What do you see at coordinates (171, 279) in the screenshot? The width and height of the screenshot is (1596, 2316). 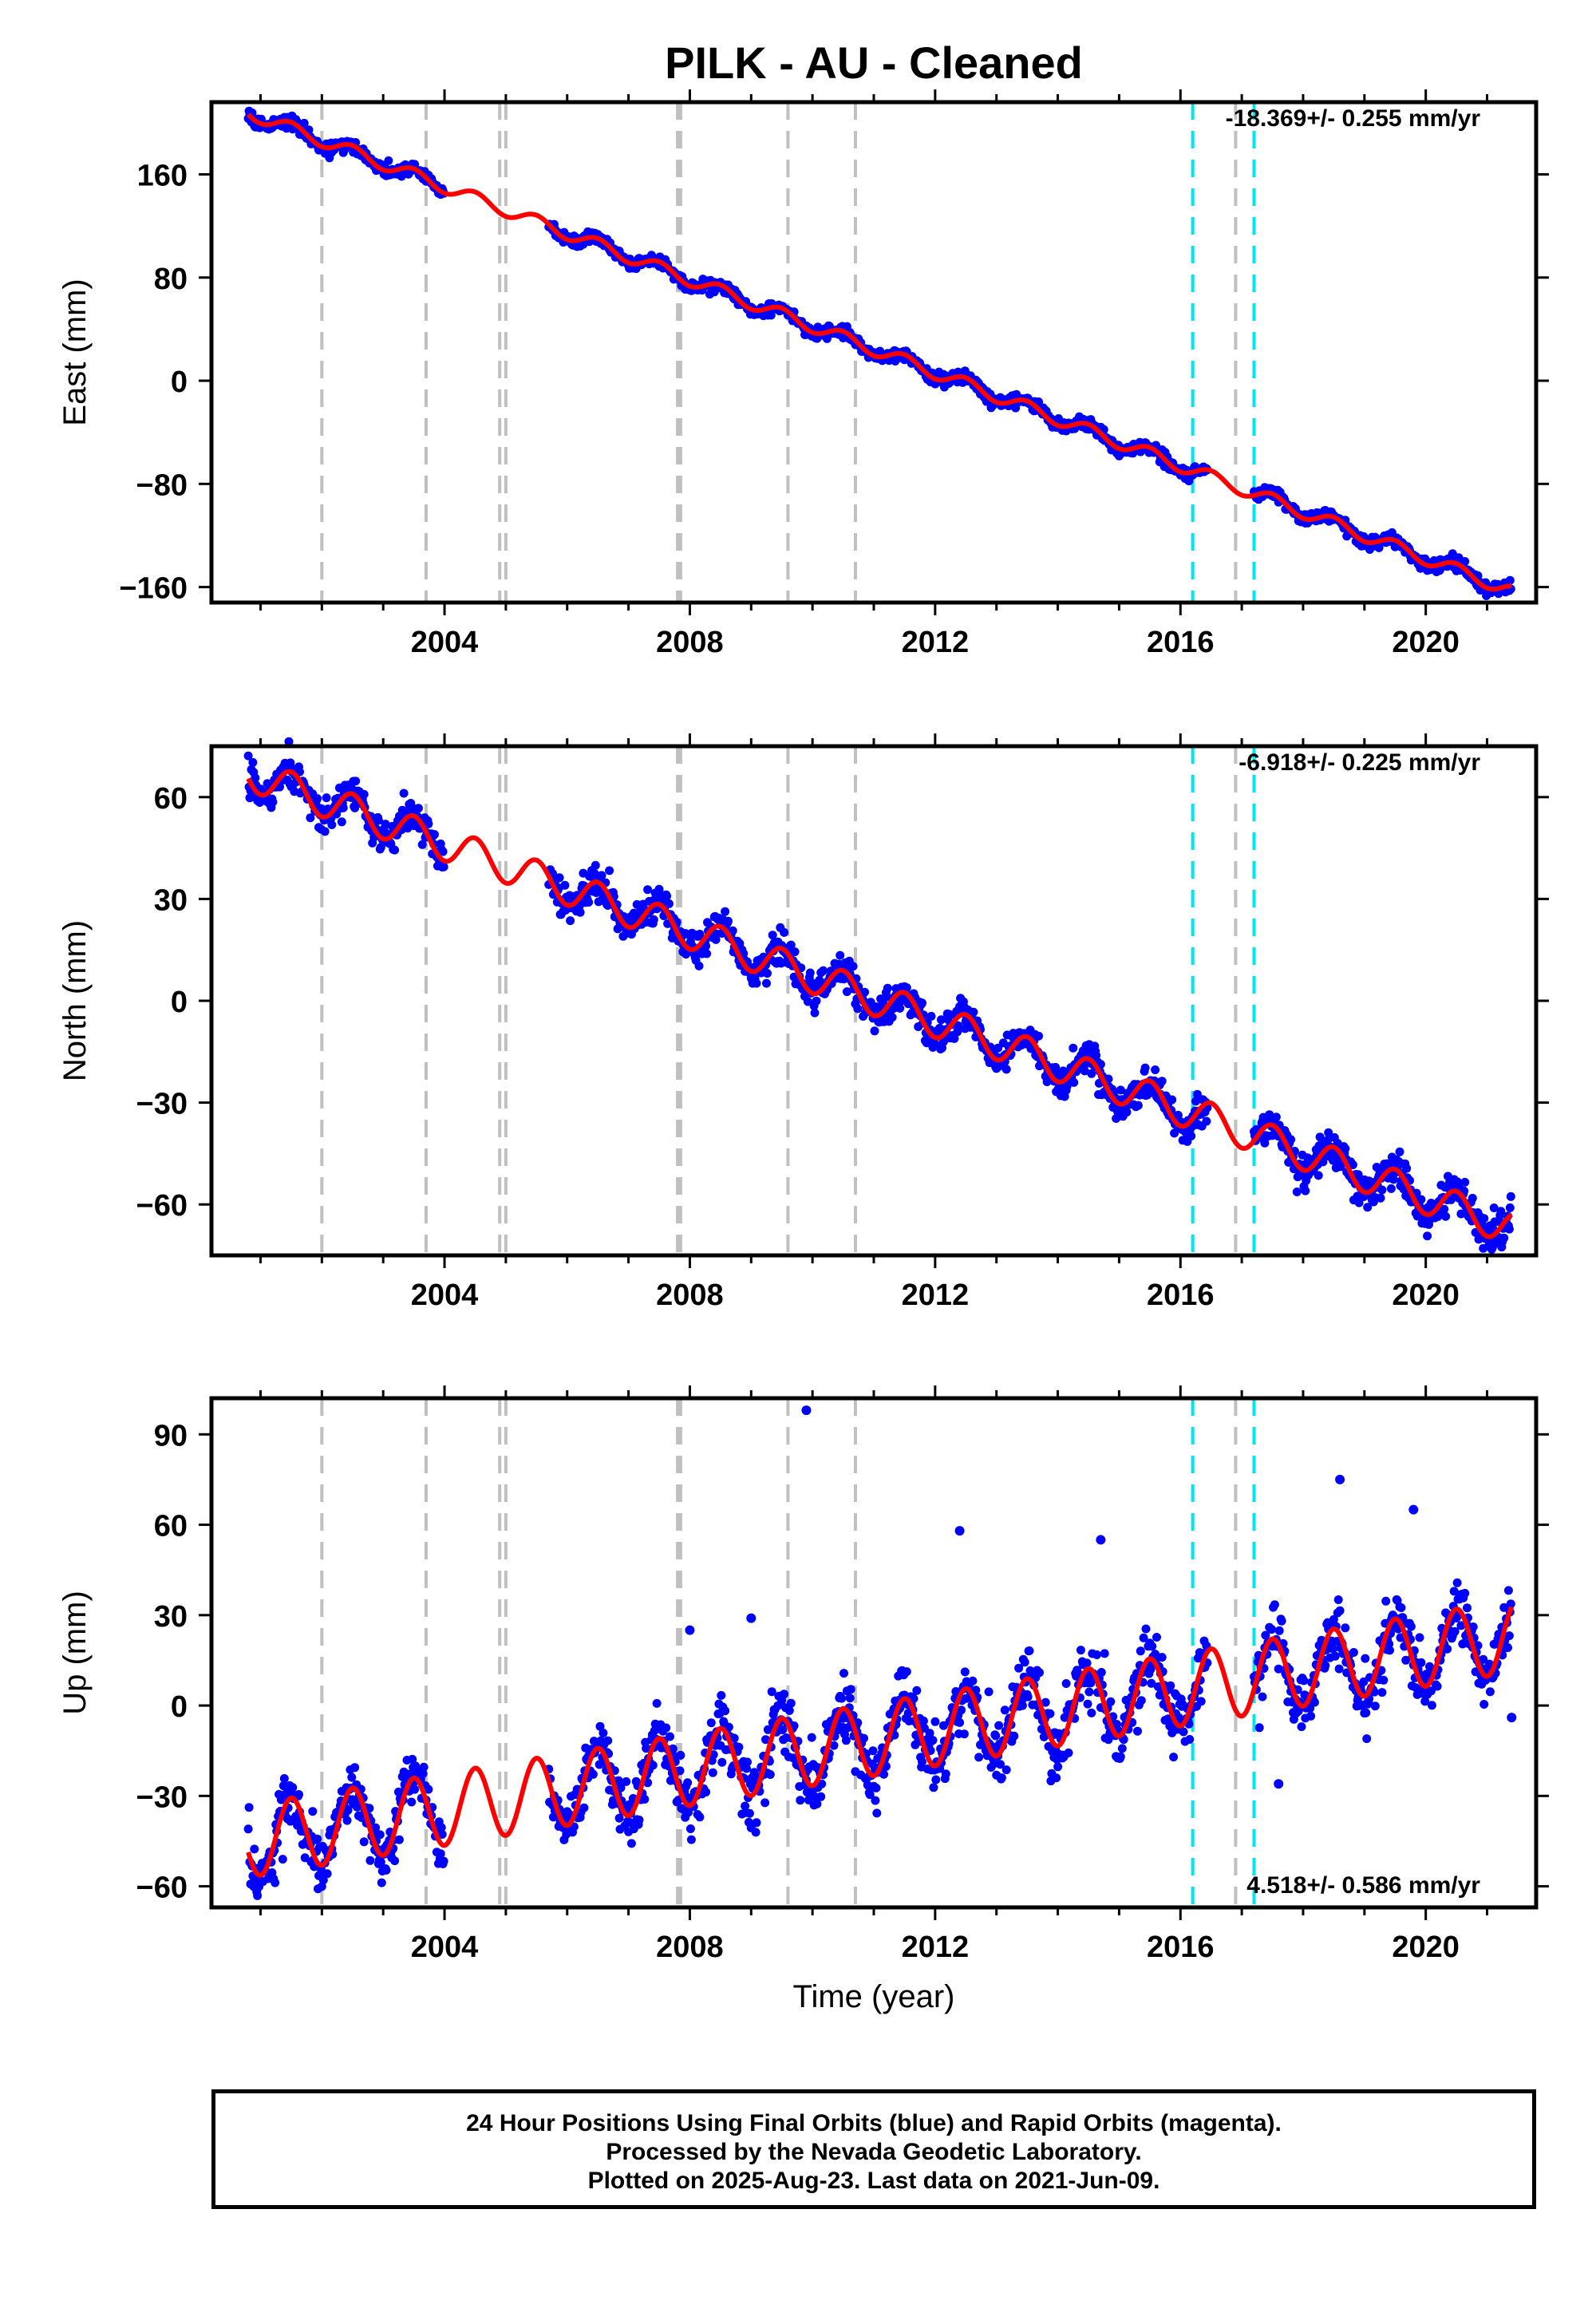 I see `y-tick-label: 80` at bounding box center [171, 279].